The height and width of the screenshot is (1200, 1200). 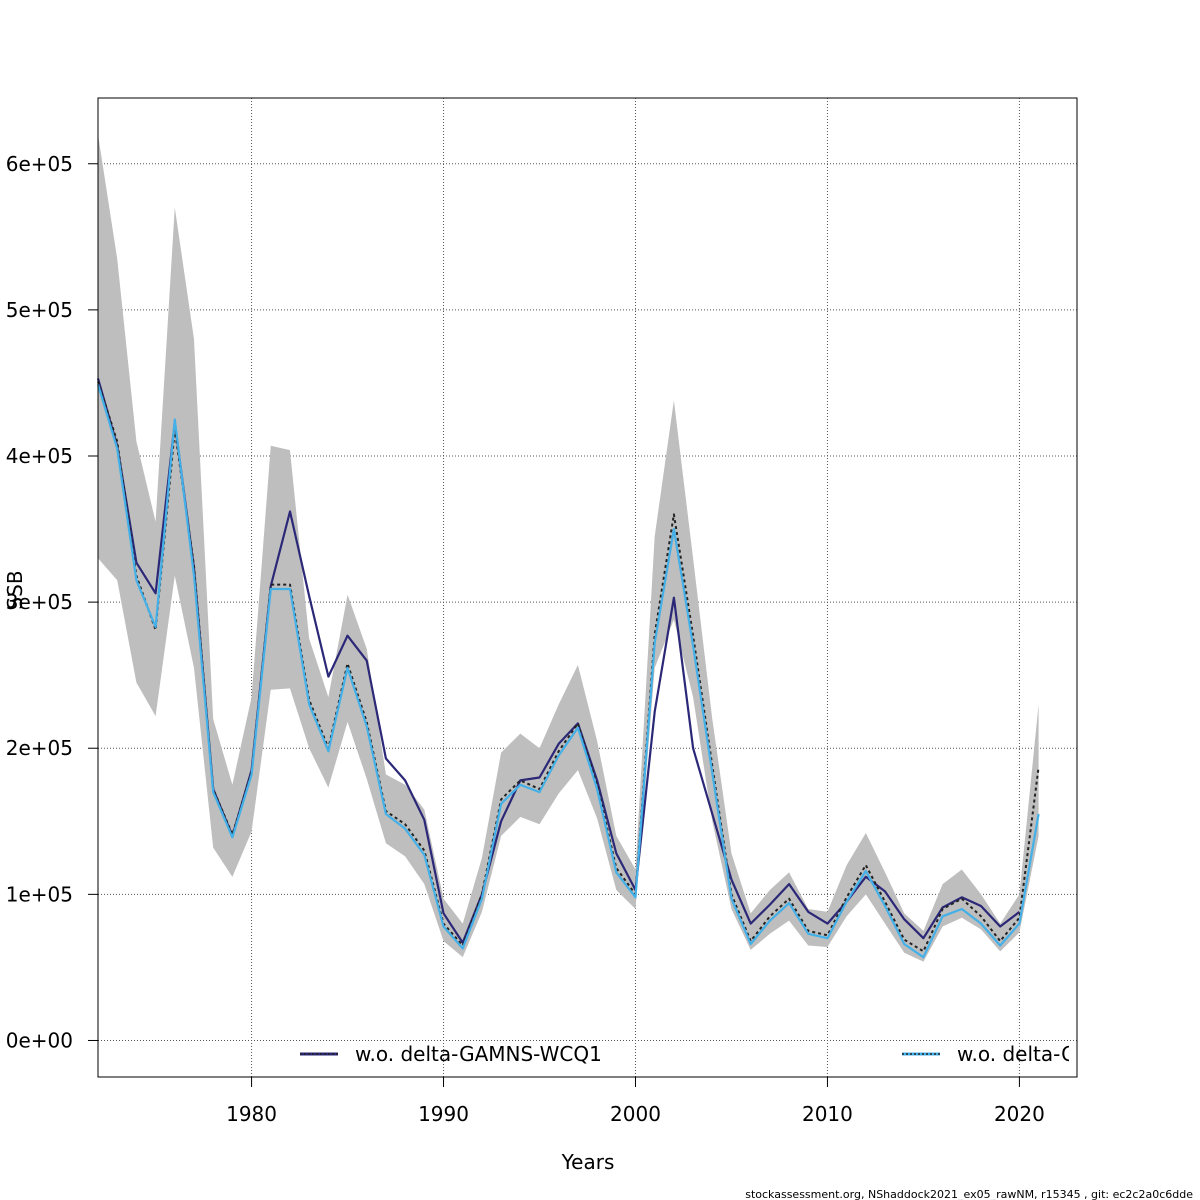 I want to click on y-tick-label: 1e+05, so click(x=39, y=894).